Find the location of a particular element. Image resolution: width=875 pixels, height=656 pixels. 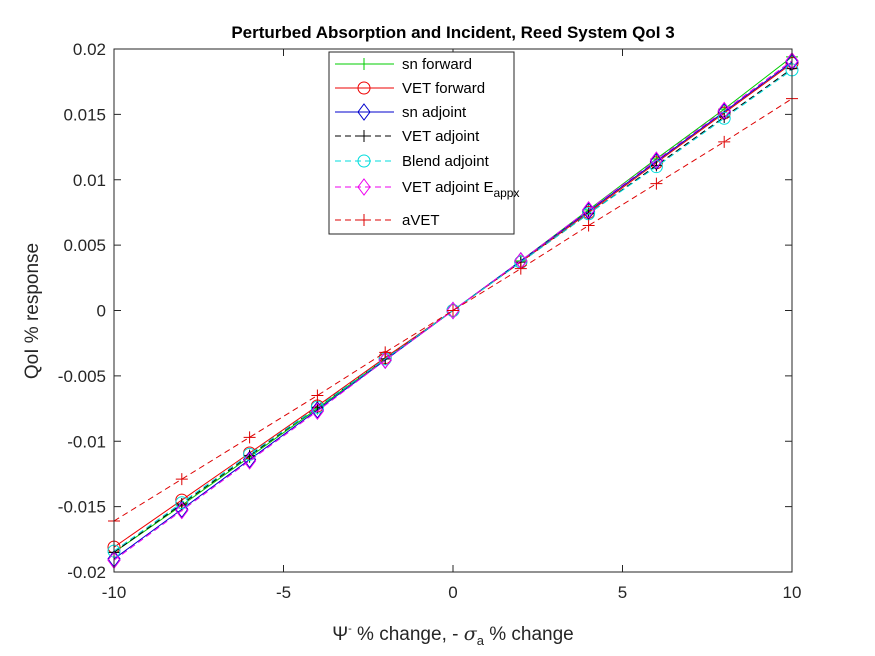

legend-entry-0: sn forward is located at coordinates (403, 64).